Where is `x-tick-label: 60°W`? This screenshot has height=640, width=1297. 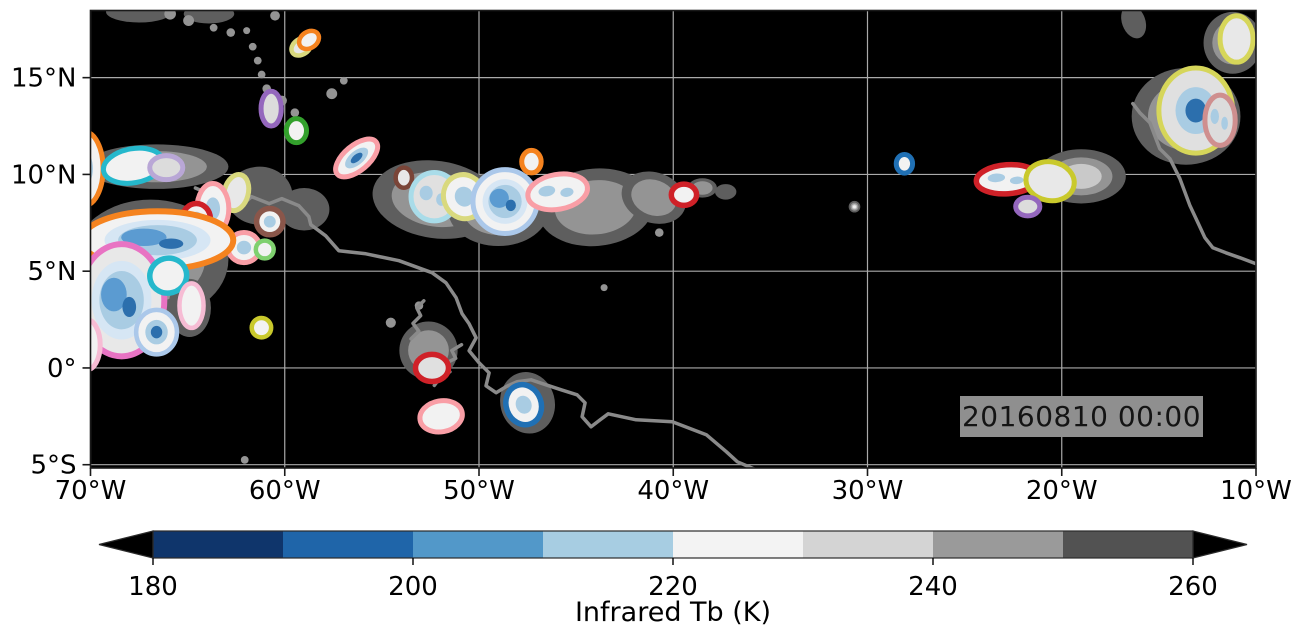 x-tick-label: 60°W is located at coordinates (285, 491).